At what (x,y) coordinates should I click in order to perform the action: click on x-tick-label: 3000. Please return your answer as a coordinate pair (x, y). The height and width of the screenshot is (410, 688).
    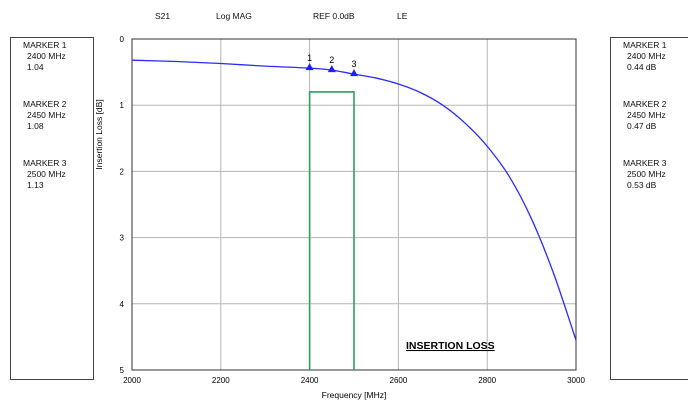
    Looking at the image, I should click on (576, 380).